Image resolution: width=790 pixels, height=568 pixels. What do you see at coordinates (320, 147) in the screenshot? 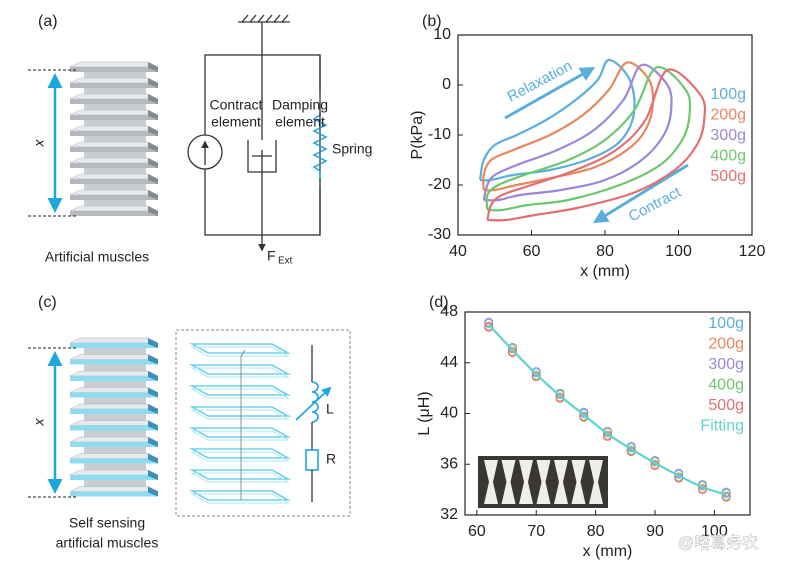
I see `spring` at bounding box center [320, 147].